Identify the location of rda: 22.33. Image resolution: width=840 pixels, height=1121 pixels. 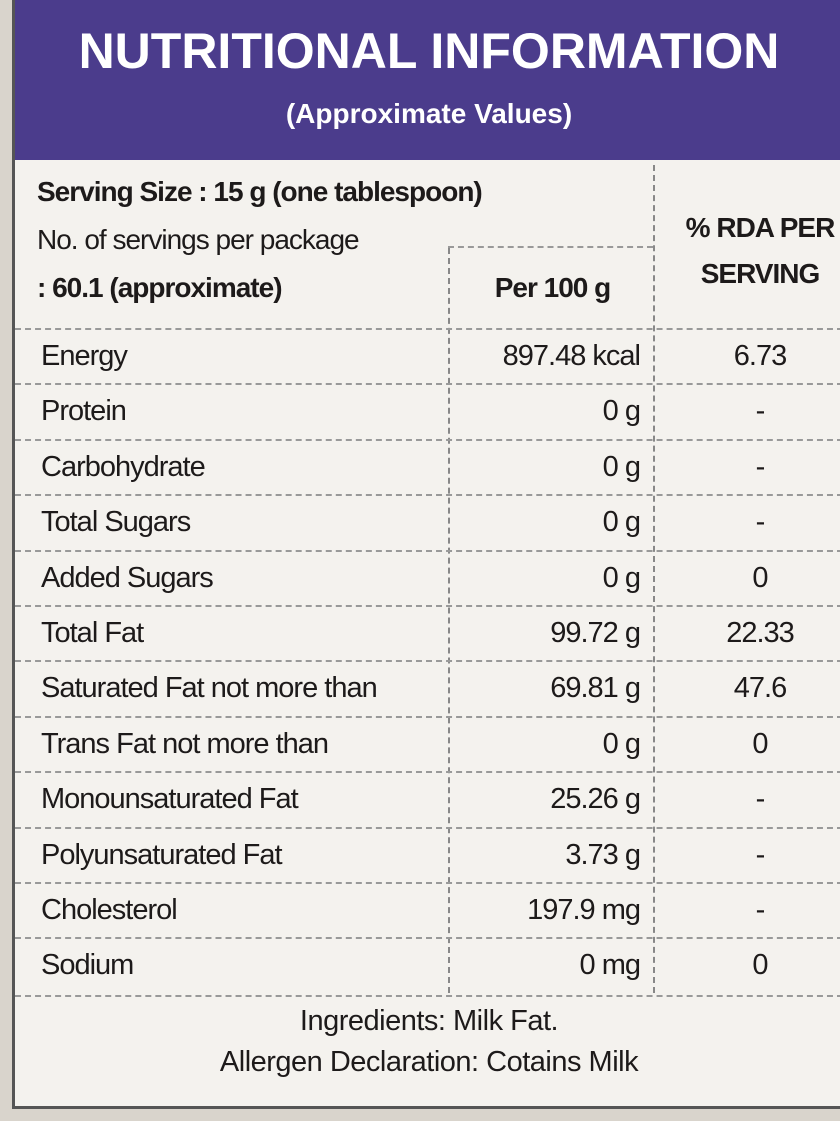
(760, 633).